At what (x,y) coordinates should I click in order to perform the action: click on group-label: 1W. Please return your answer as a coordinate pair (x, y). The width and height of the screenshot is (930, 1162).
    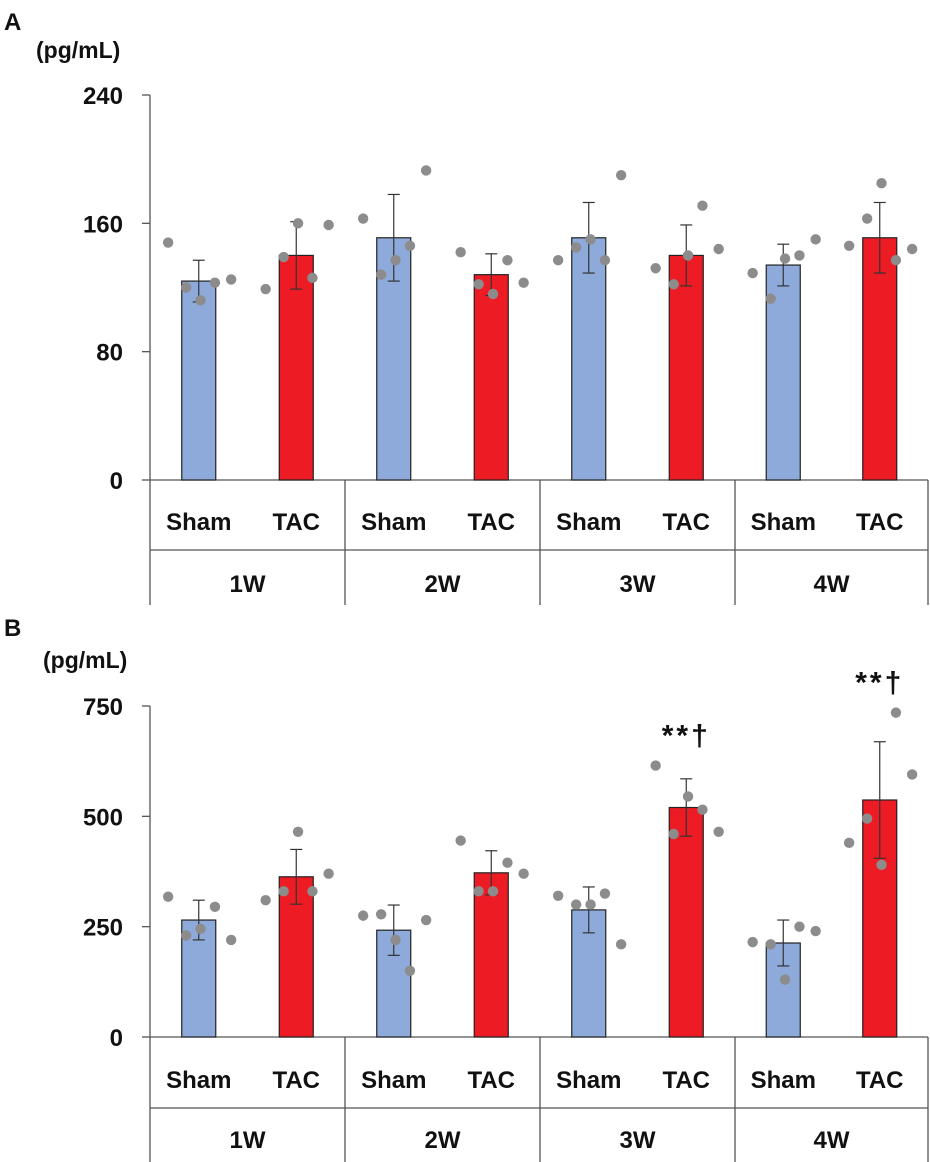
    Looking at the image, I should click on (248, 1140).